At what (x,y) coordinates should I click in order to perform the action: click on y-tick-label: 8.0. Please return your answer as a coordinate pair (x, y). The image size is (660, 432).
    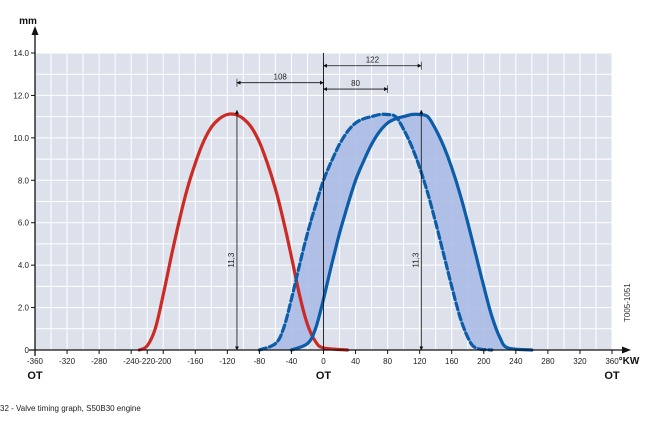
    Looking at the image, I should click on (24, 180).